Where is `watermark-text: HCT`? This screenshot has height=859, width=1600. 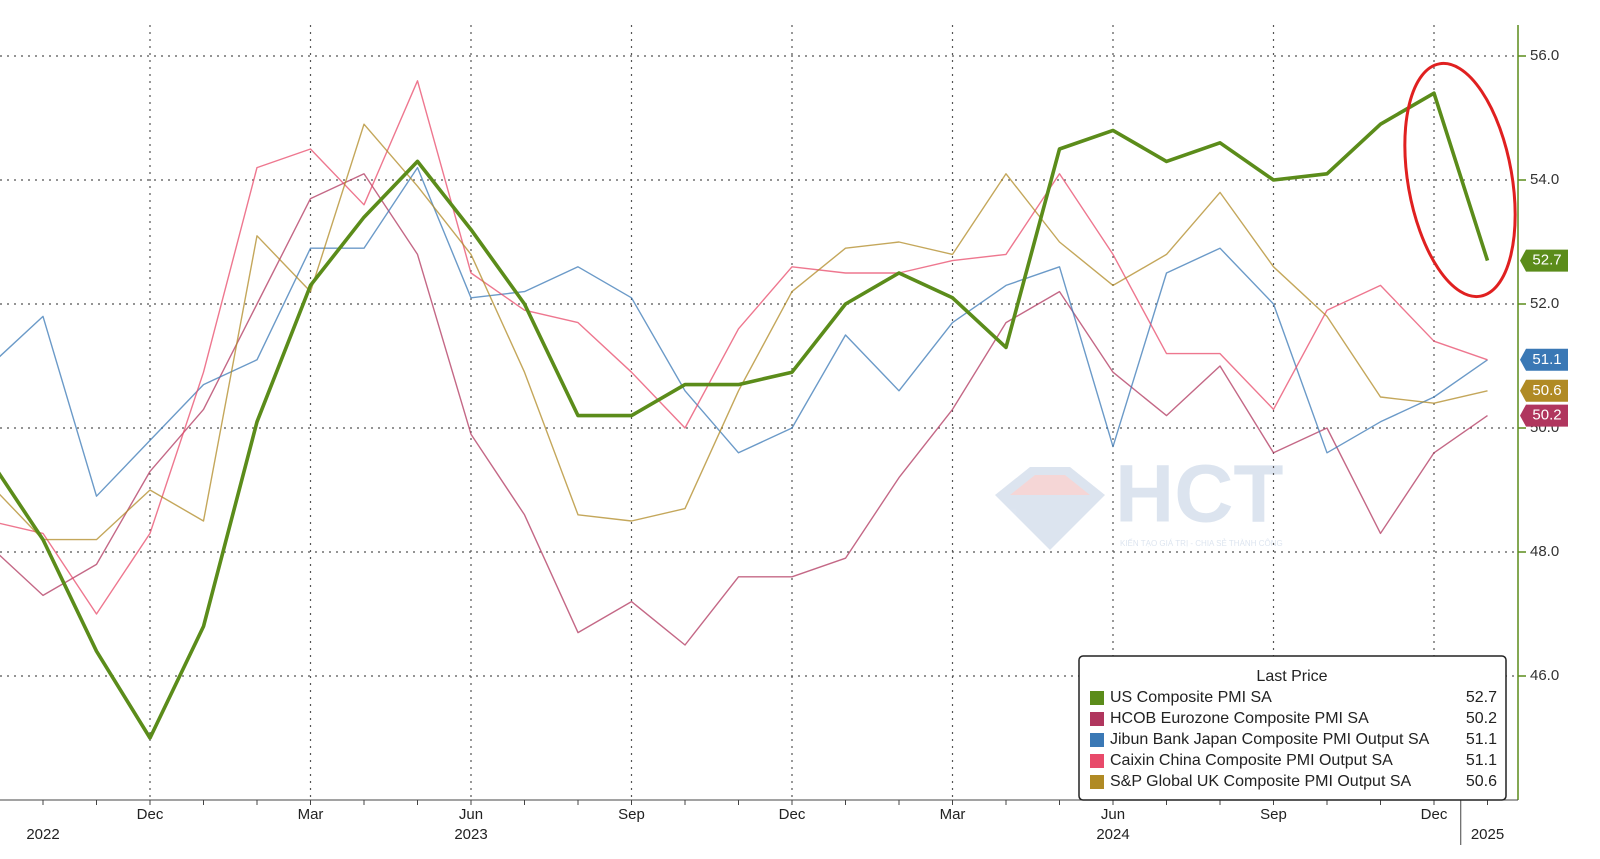
watermark-text: HCT is located at coordinates (1199, 494).